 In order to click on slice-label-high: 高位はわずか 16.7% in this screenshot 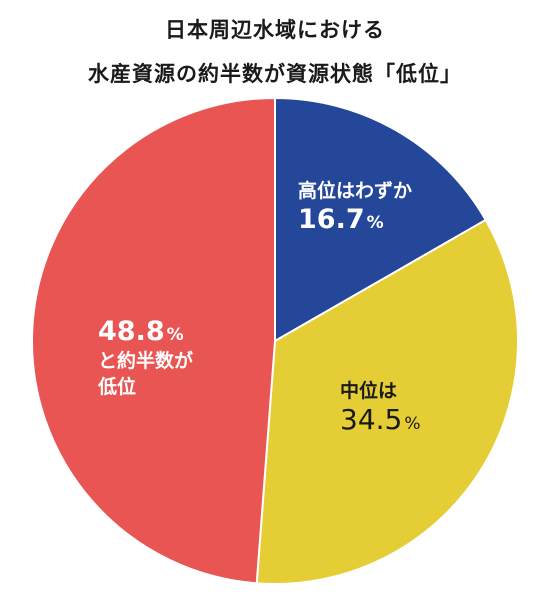, I will do `click(355, 207)`.